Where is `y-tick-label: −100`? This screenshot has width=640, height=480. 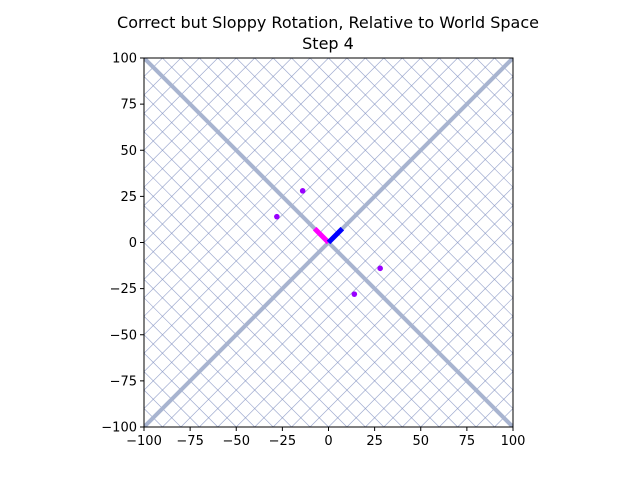
y-tick-label: −100 is located at coordinates (119, 428).